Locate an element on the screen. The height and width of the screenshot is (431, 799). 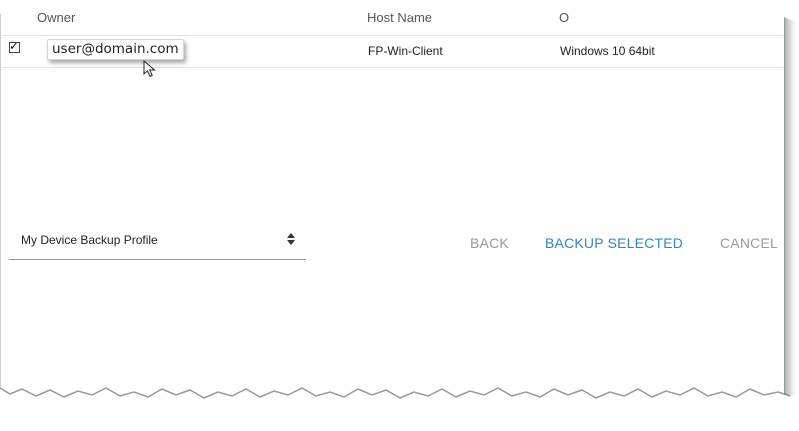
header-divider is located at coordinates (392, 35).